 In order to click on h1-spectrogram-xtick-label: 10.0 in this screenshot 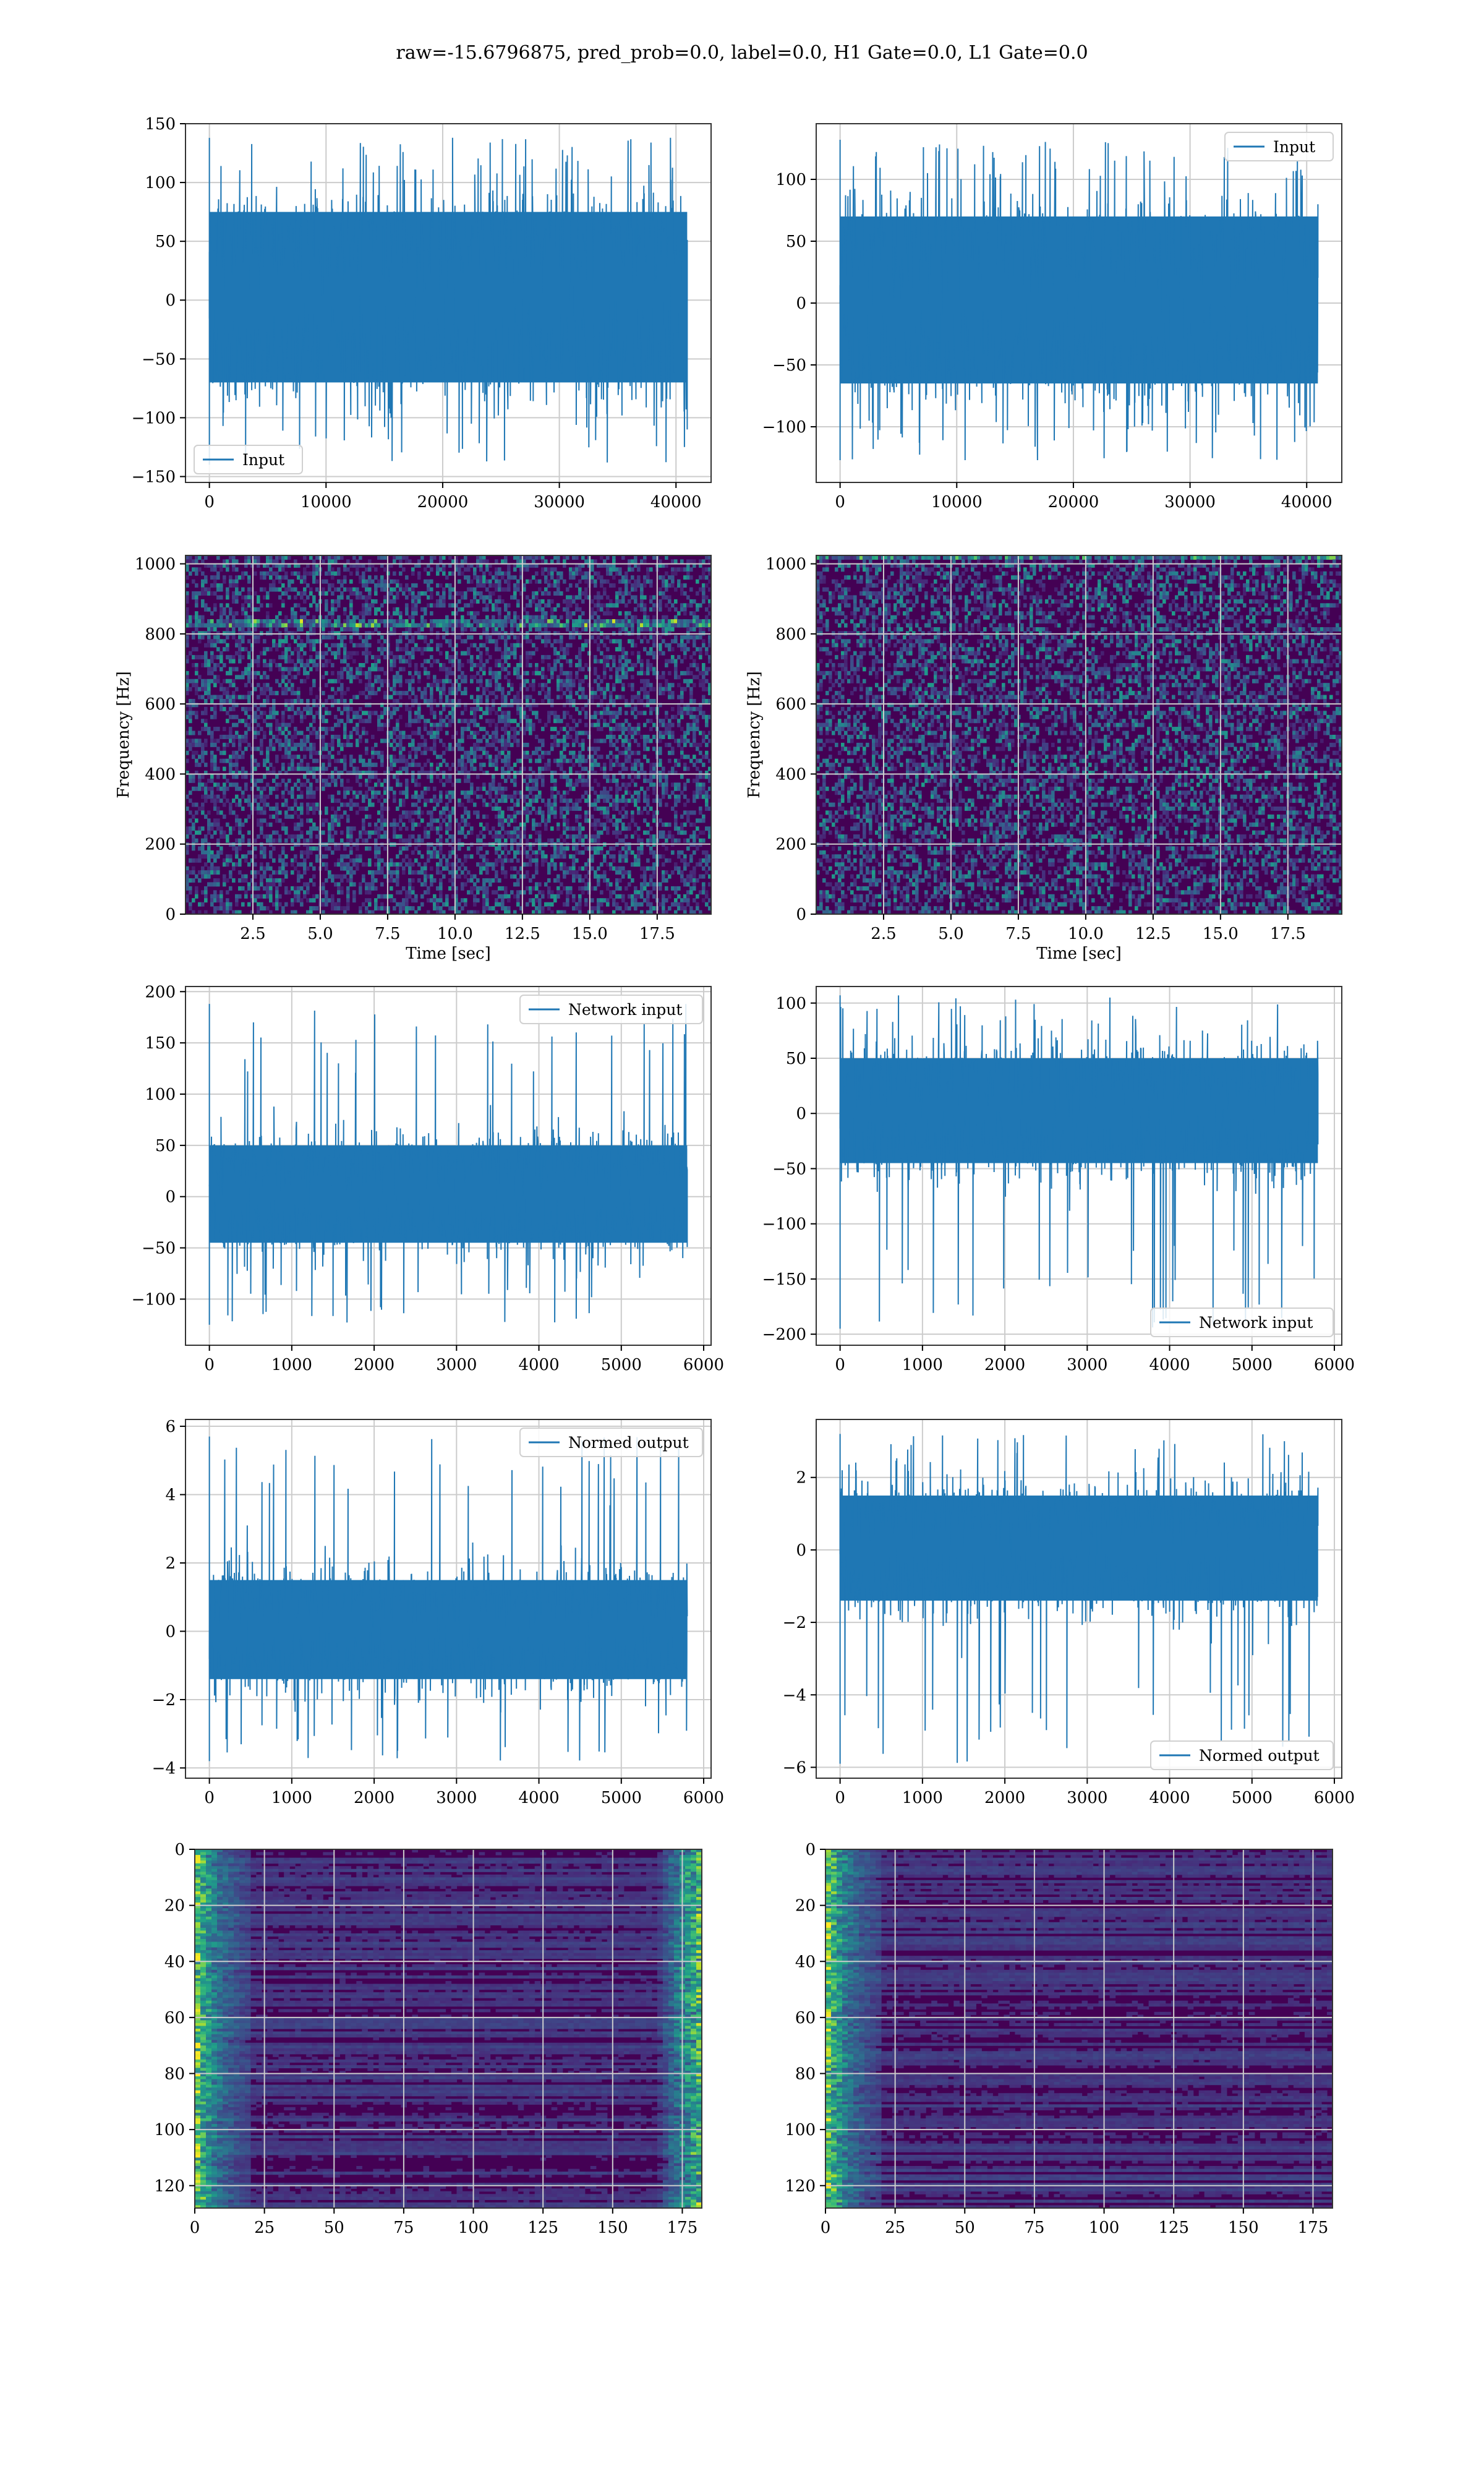, I will do `click(455, 934)`.